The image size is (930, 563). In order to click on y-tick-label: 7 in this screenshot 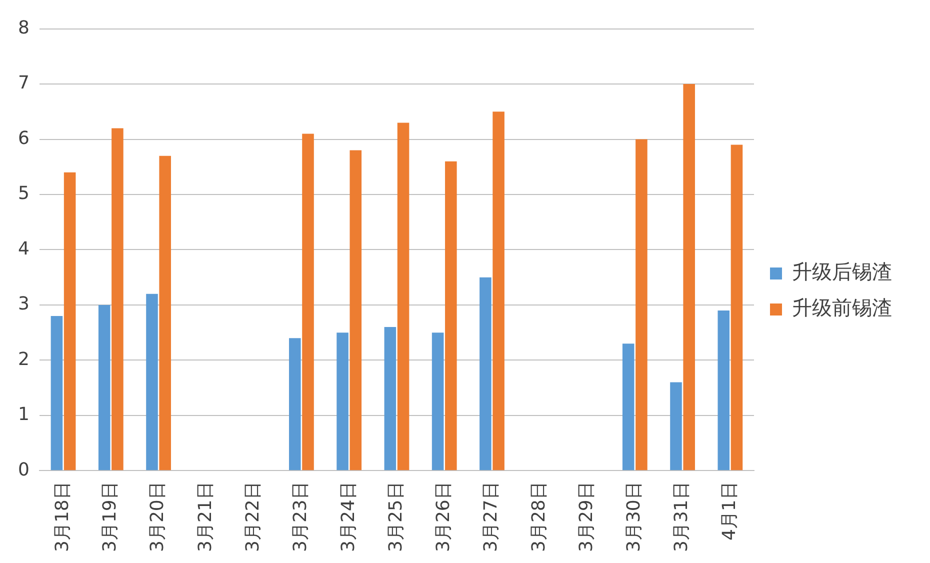, I will do `click(24, 83)`.